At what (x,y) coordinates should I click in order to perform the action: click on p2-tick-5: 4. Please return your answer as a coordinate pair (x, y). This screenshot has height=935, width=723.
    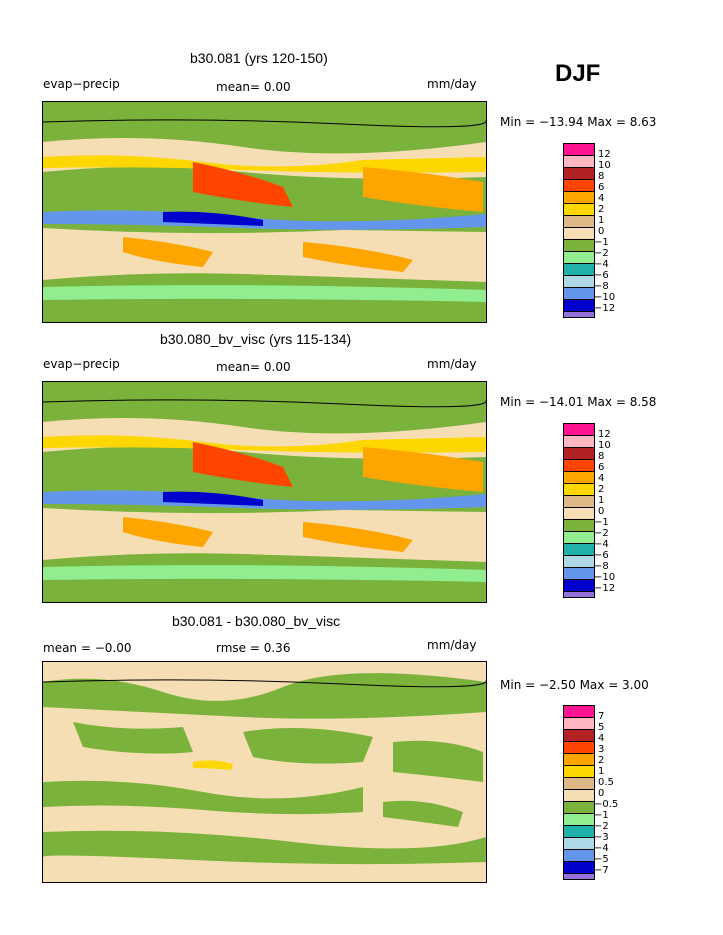
    Looking at the image, I should click on (601, 478).